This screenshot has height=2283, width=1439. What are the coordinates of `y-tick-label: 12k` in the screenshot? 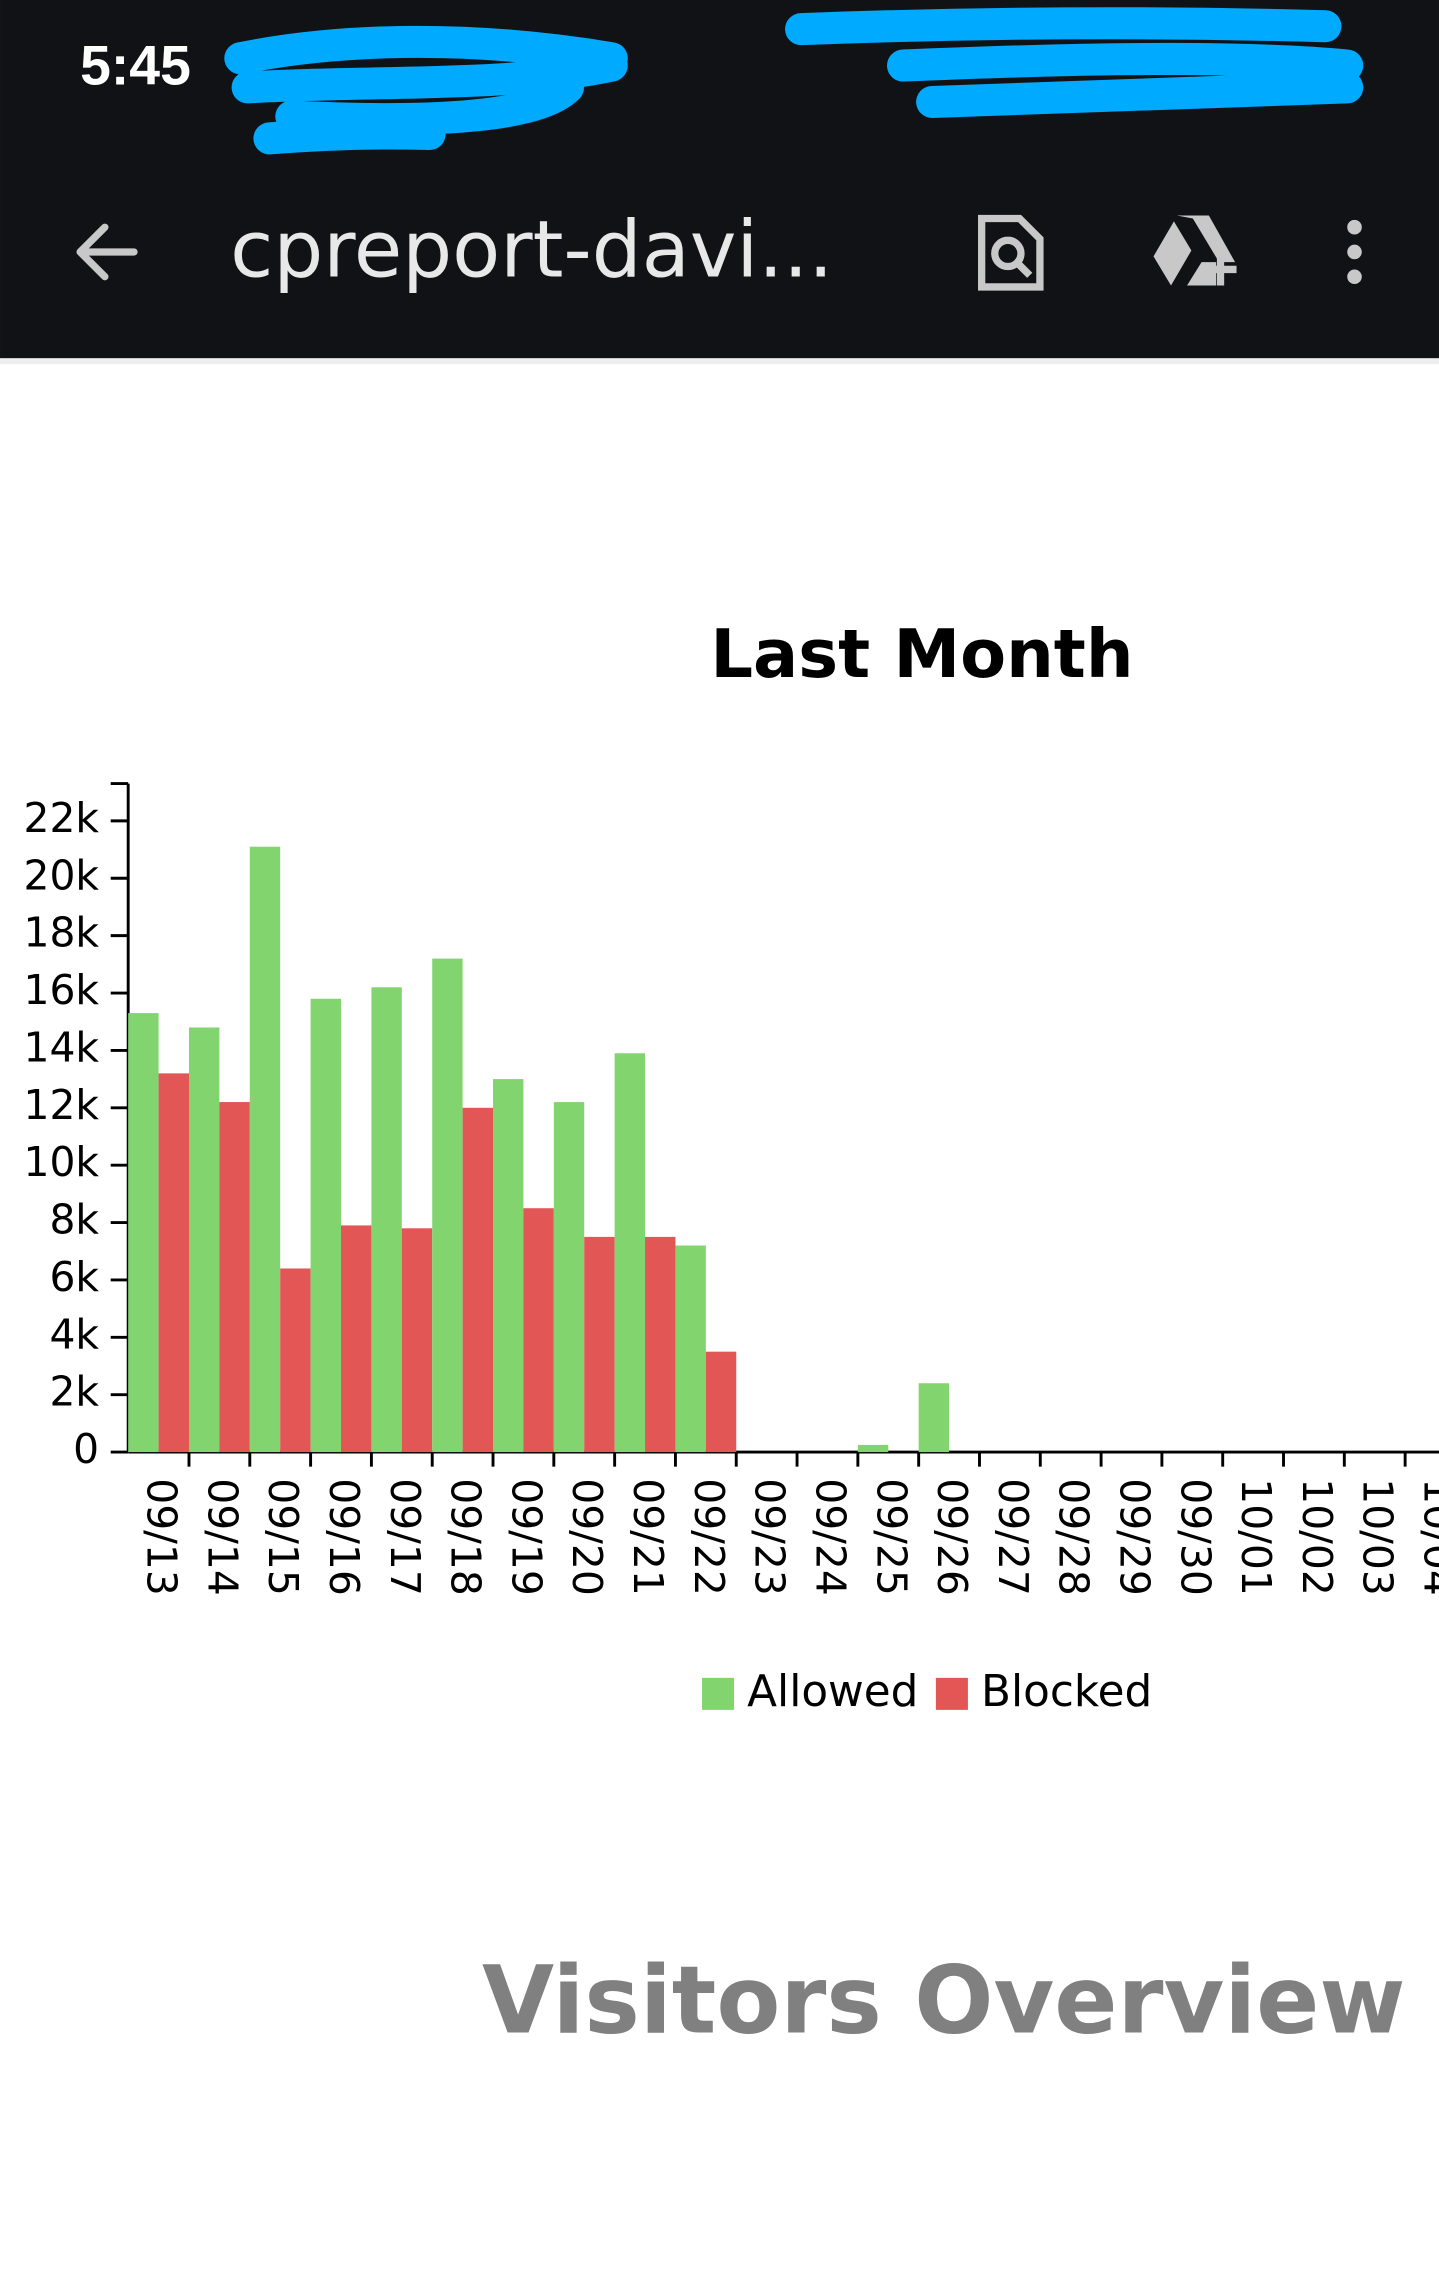 It's located at (62, 1105).